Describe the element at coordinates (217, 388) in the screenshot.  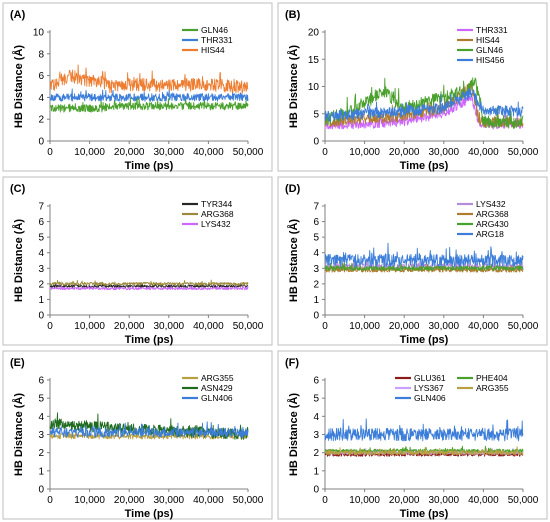
I see `legend-label: ASN429` at that location.